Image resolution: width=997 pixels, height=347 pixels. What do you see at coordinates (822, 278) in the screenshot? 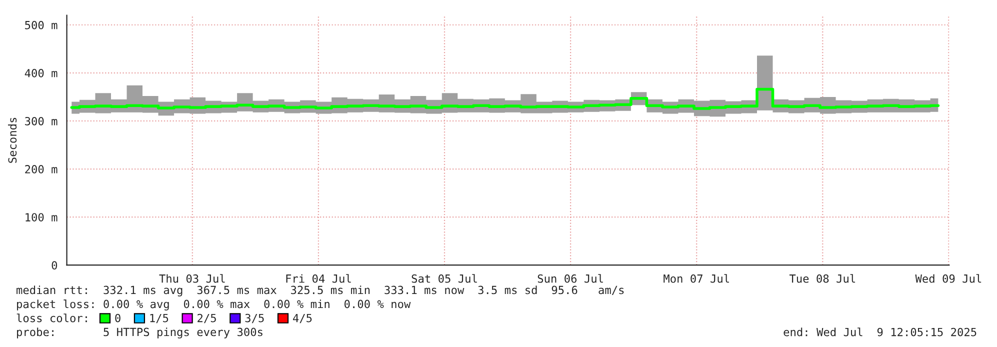
I see `x-tick-label: Tue 08 Jul` at bounding box center [822, 278].